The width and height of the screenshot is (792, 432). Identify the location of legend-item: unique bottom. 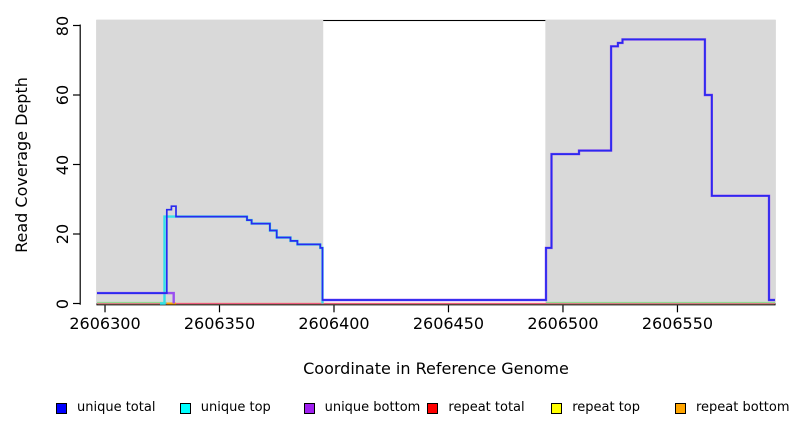
(362, 408).